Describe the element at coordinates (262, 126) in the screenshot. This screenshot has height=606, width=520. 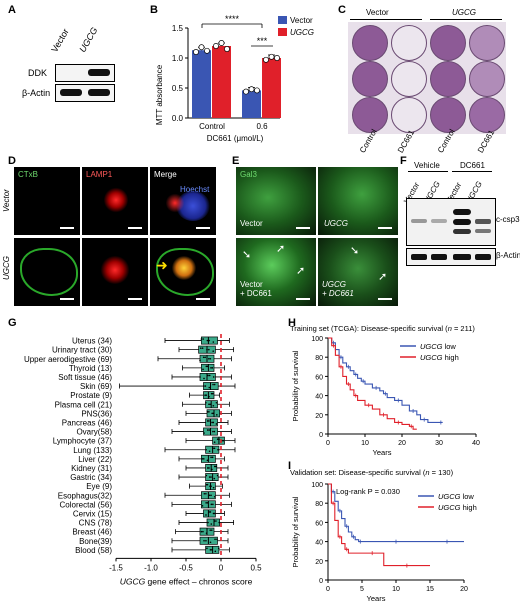
I see `b-cat-06: 0.6` at that location.